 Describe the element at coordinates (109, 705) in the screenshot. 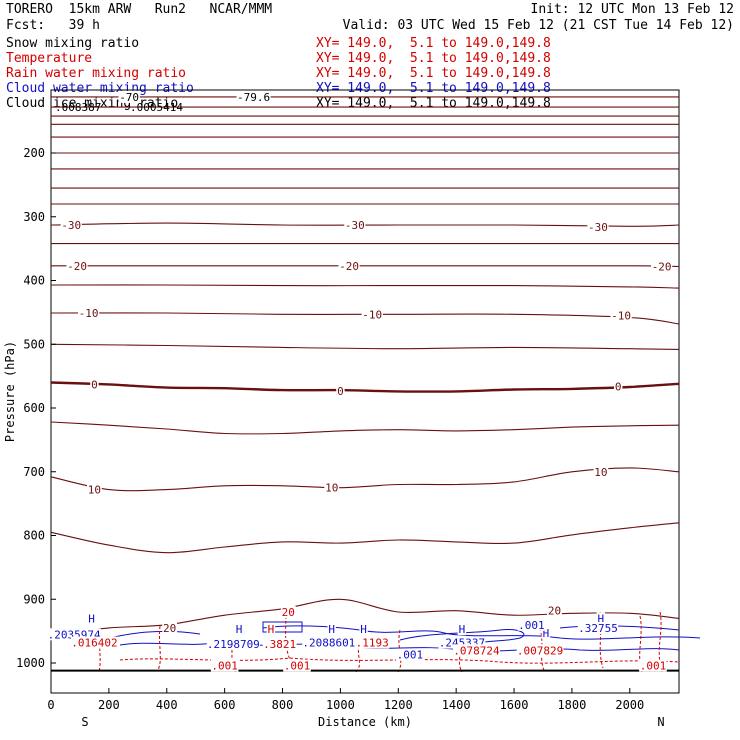

I see `x-tick-label: 200` at that location.